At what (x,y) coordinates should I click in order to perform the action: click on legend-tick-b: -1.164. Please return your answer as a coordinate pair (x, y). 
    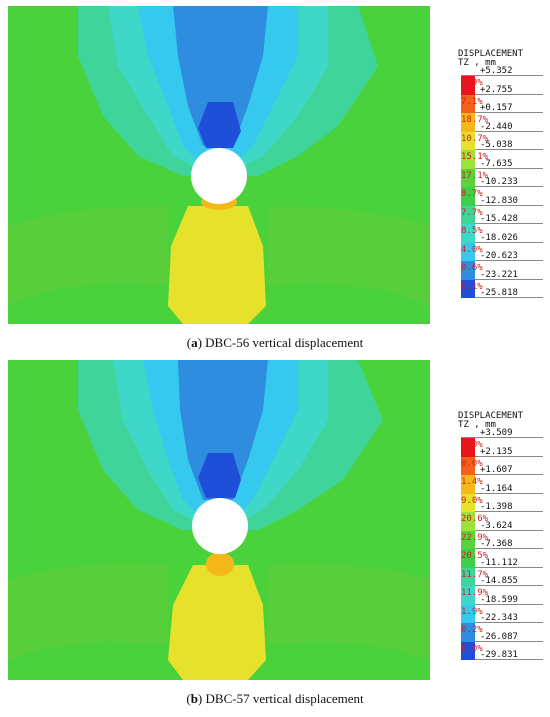
    Looking at the image, I should click on (496, 488).